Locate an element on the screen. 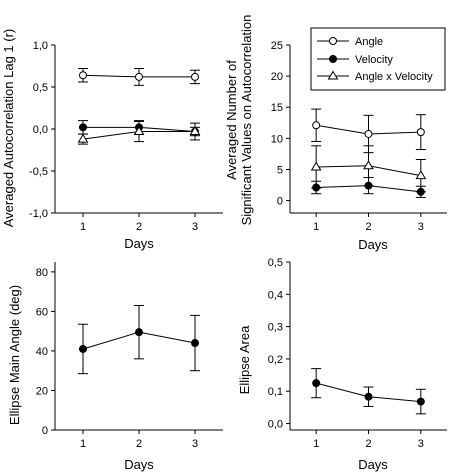  y-tick-label: -1,0 is located at coordinates (38, 214).